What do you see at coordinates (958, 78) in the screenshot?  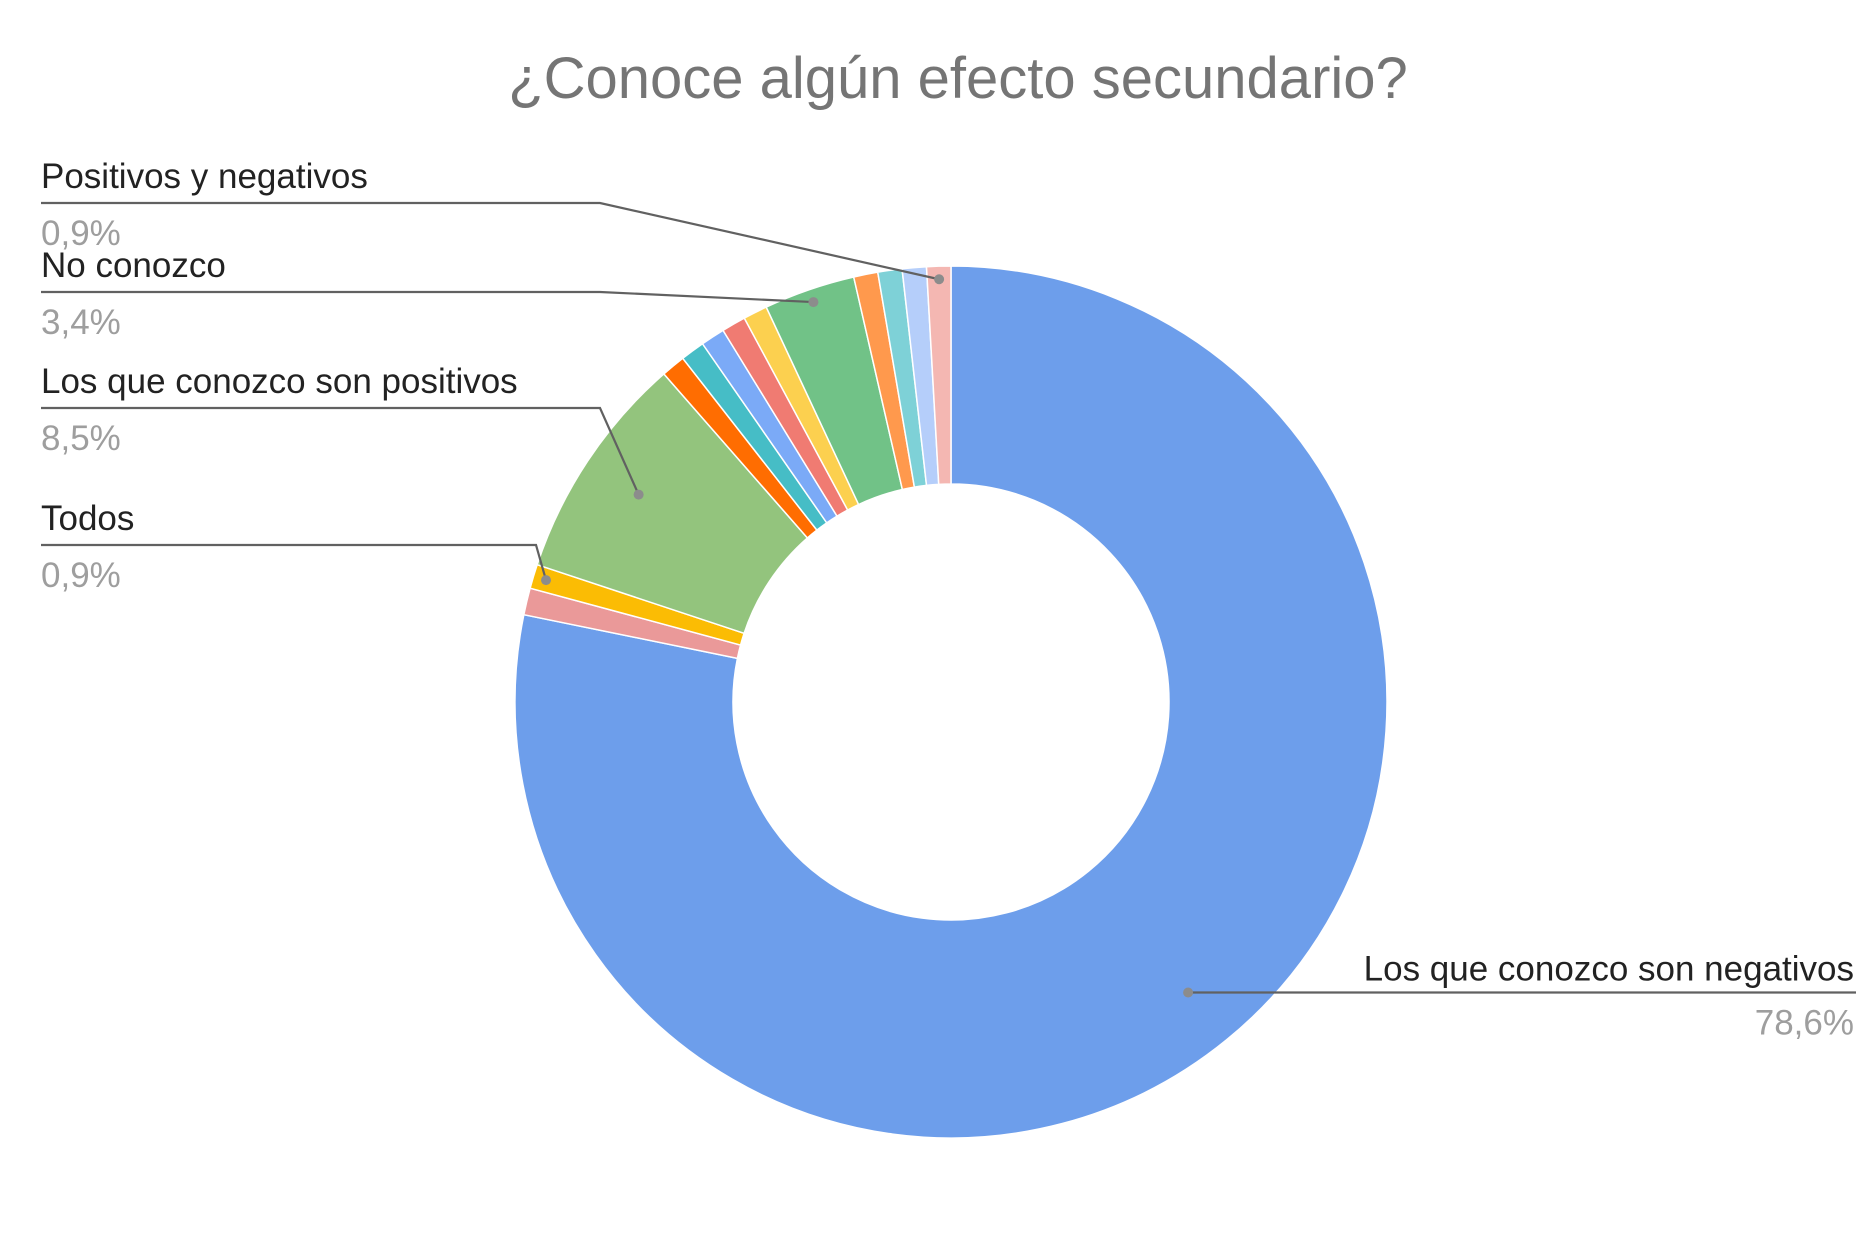 I see `chart-title: ¿Conoce algún efecto secundario?` at bounding box center [958, 78].